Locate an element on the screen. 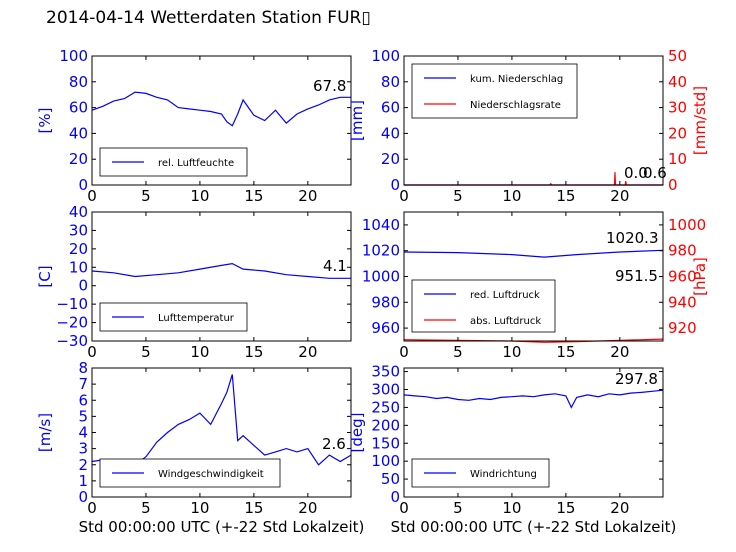 This screenshot has height=552, width=736. chart-4-ytick-label-4: 4 is located at coordinates (83, 433).